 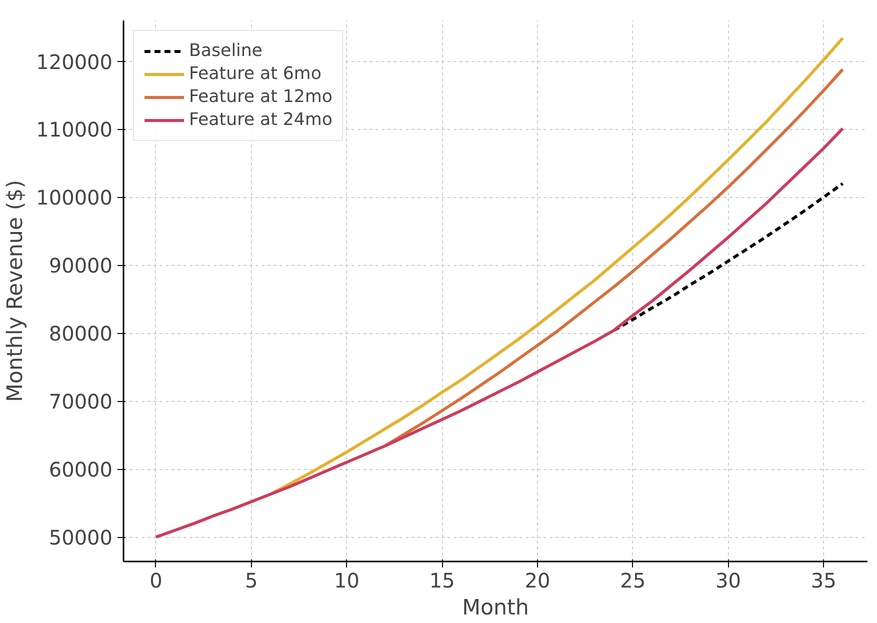 I want to click on y-tick-label: 50000, so click(x=80, y=538).